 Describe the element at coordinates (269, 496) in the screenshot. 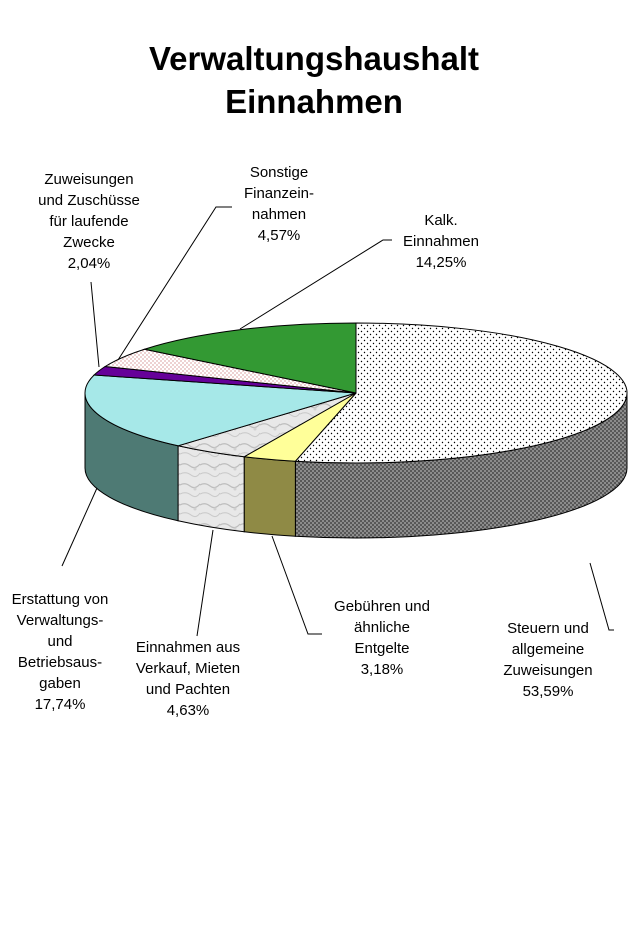

I see `pie-side-gebühren-und` at that location.